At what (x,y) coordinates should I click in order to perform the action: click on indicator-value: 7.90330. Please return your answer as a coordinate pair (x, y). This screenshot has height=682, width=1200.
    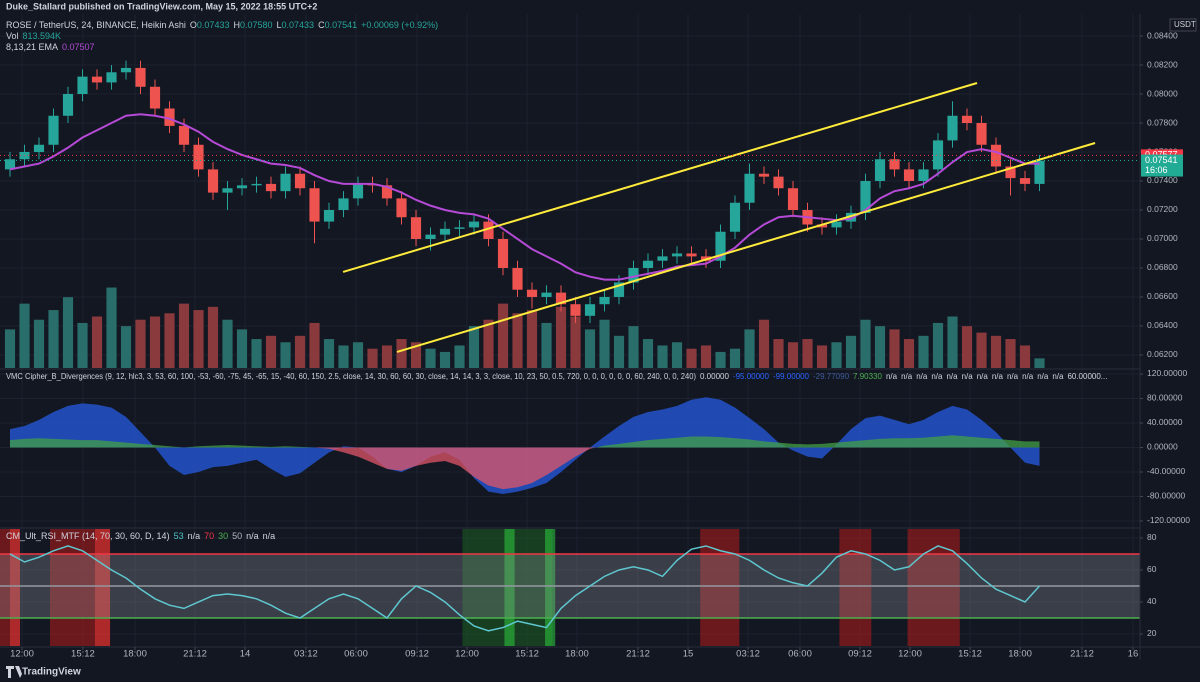
    Looking at the image, I should click on (867, 376).